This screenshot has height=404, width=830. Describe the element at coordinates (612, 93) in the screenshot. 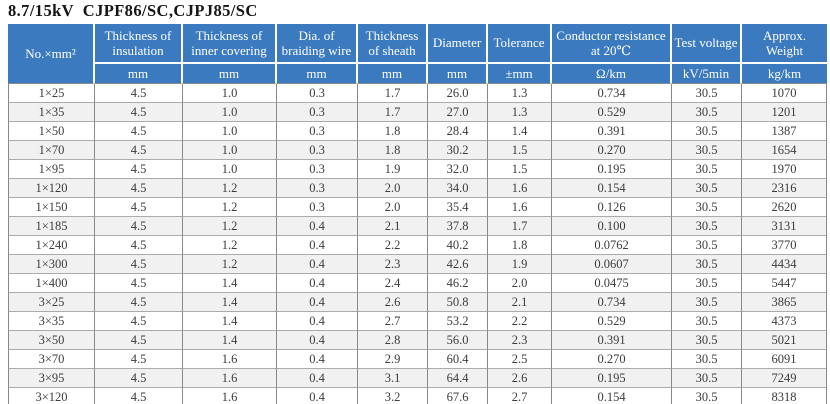

I see `cell: 0.734` at that location.